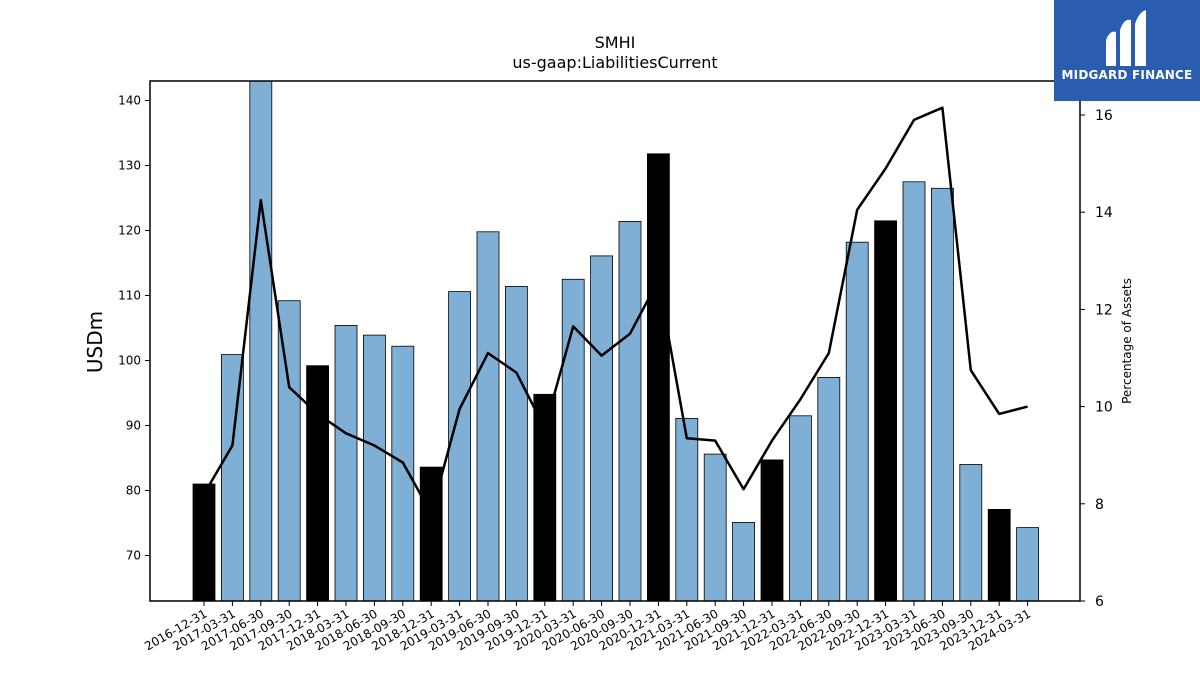 The width and height of the screenshot is (1200, 675). I want to click on y-tick-label: 140, so click(129, 101).